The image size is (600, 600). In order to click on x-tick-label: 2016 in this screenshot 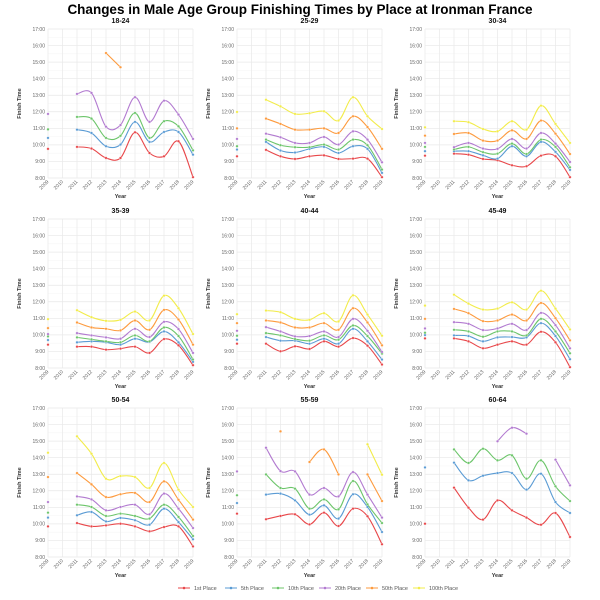, I will do `click(146, 564)`.